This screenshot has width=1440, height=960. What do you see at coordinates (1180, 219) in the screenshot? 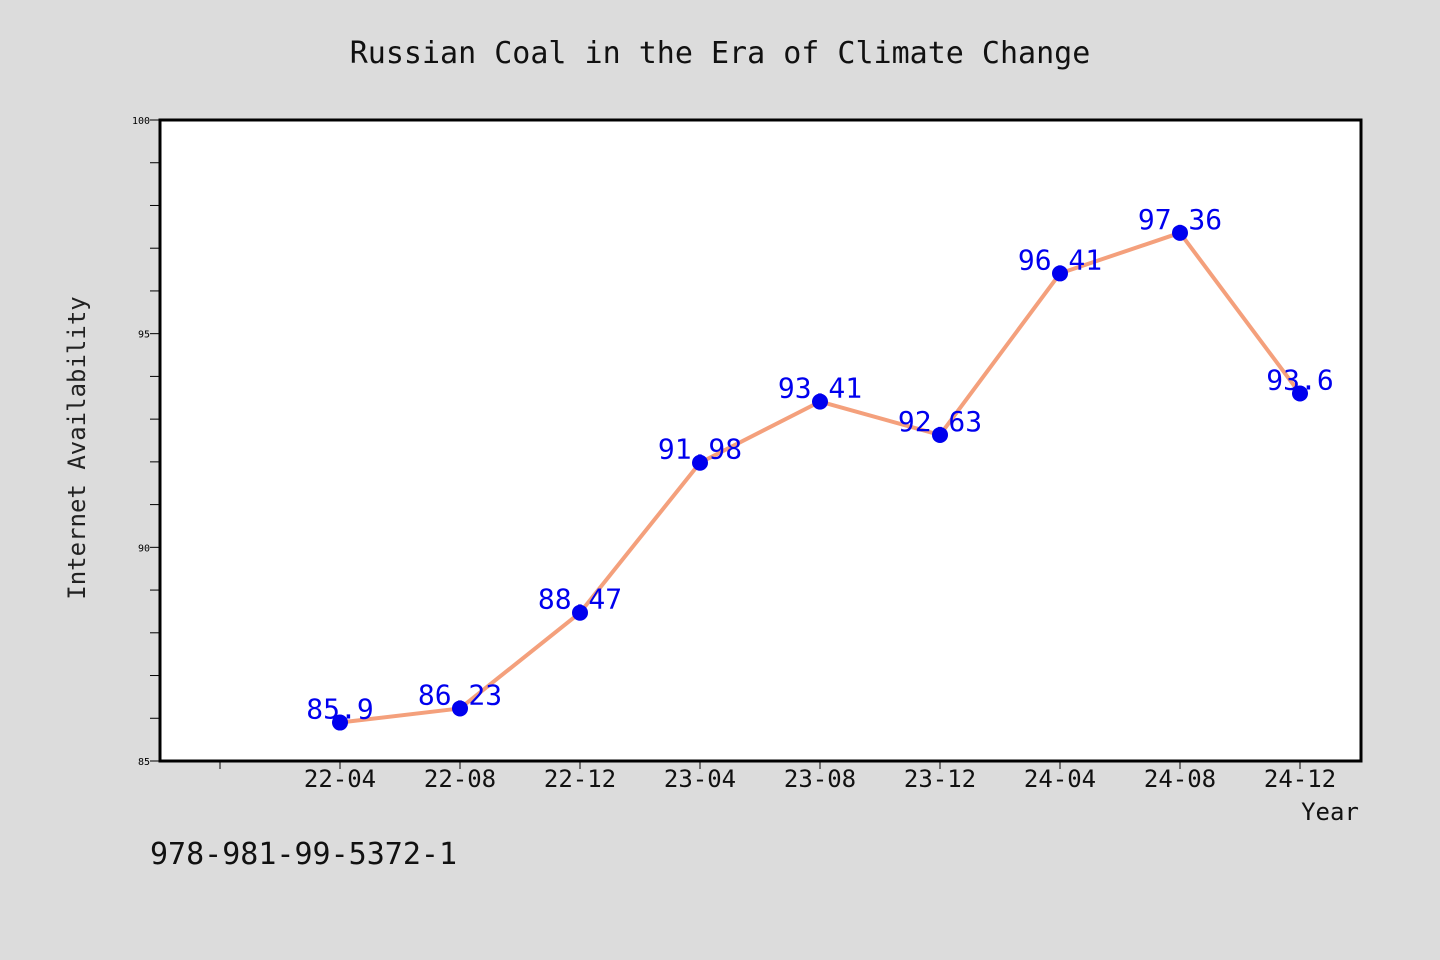
I see `data-label: 97.36` at bounding box center [1180, 219].